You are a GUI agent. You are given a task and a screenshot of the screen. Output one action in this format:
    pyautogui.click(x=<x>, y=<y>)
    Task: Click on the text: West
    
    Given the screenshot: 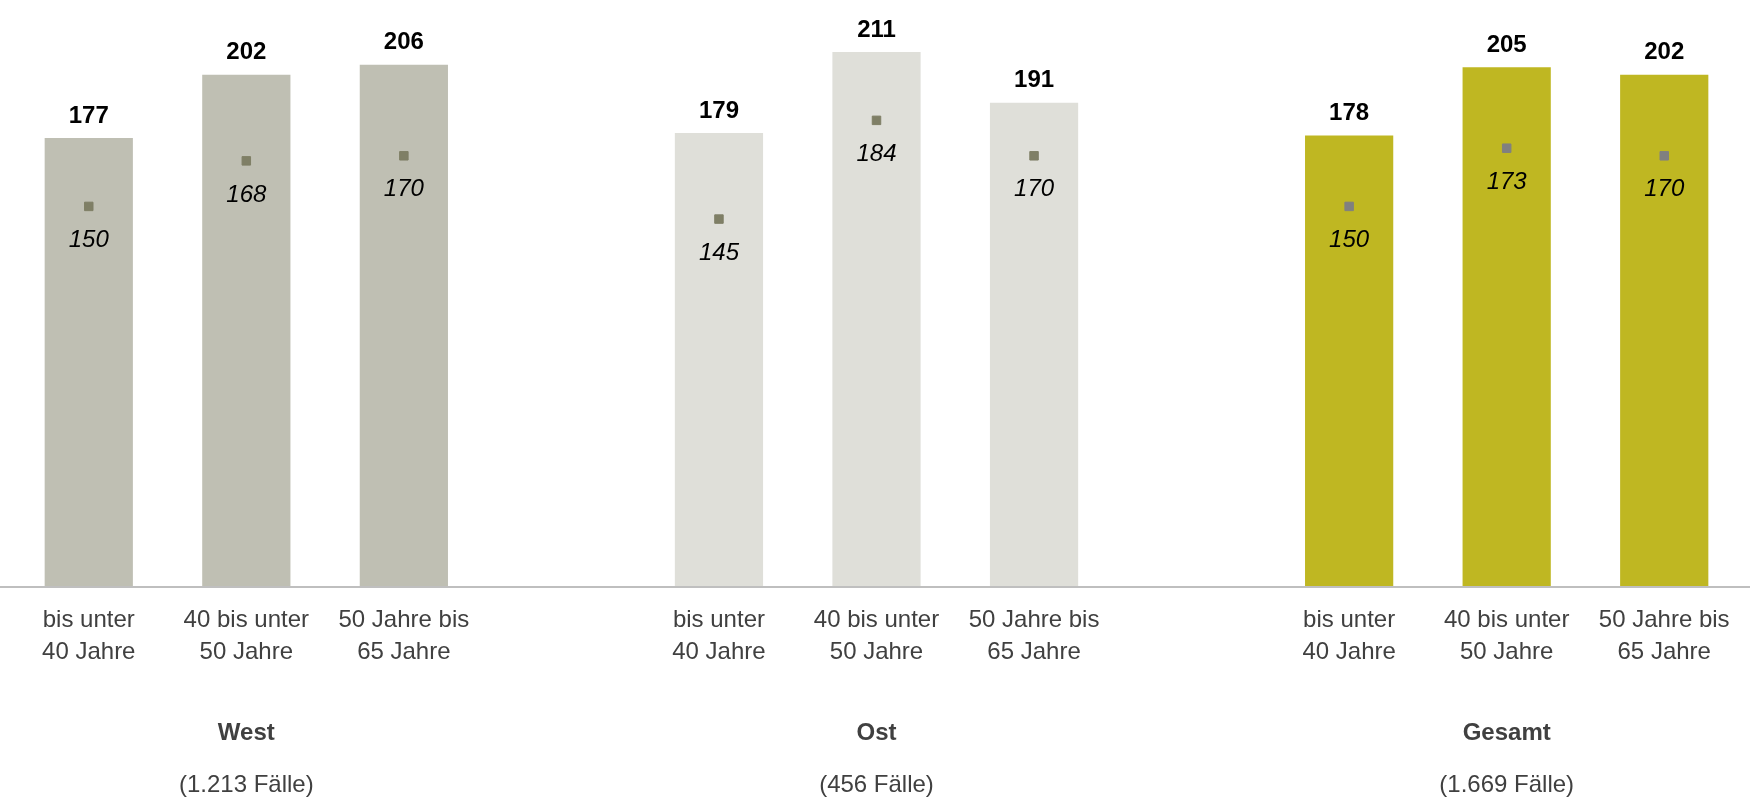 What is the action you would take?
    pyautogui.click(x=246, y=731)
    